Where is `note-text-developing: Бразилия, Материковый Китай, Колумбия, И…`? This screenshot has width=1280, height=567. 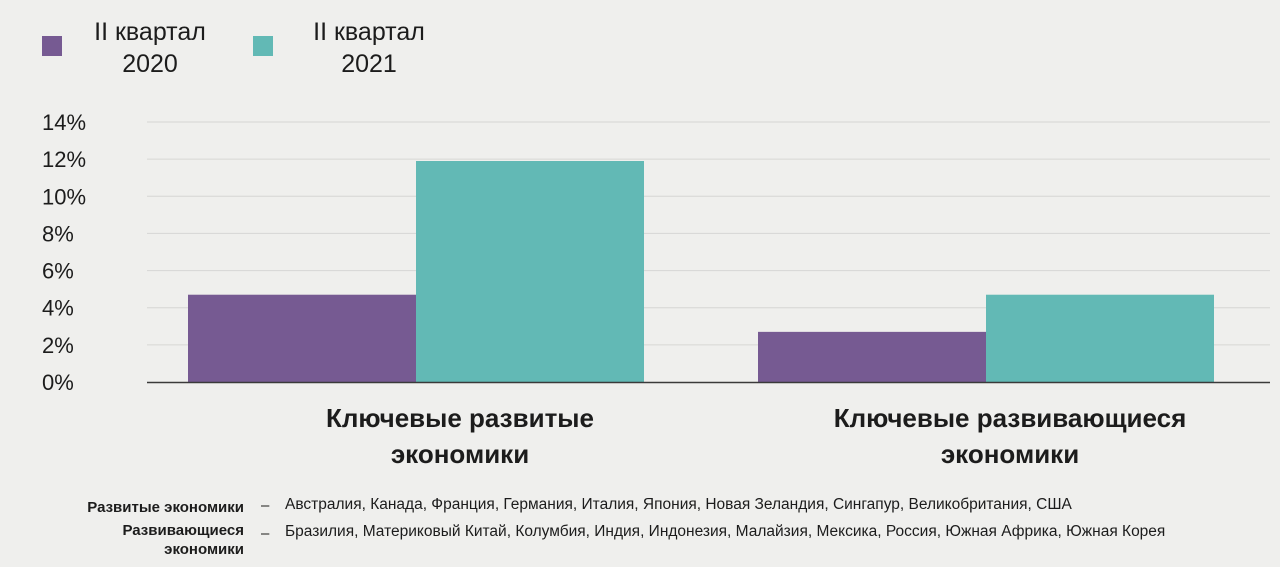 note-text-developing: Бразилия, Материковый Китай, Колумбия, И… is located at coordinates (725, 531).